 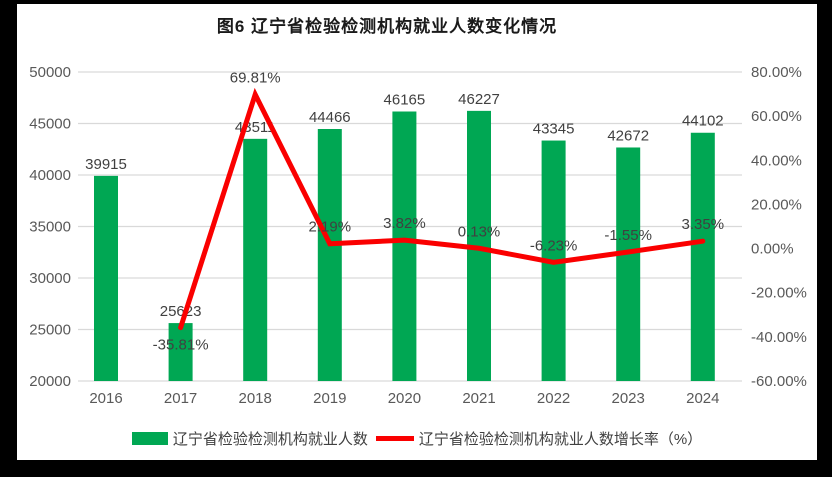 I want to click on y2-axis-tick-label: 40.00%, so click(x=776, y=160).